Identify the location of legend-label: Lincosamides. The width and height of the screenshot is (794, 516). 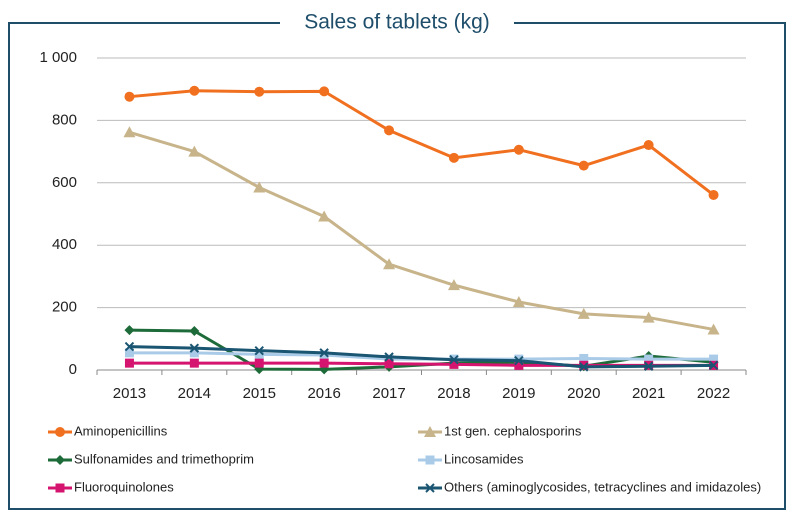
(484, 458).